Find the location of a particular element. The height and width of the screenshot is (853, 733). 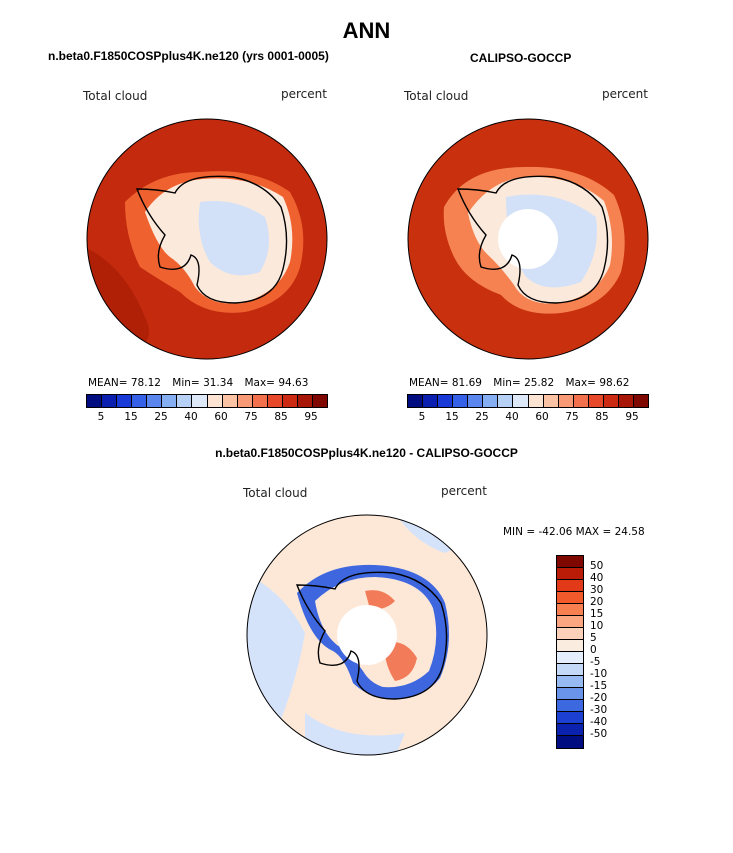

model-min-value: 31.34 is located at coordinates (218, 383).